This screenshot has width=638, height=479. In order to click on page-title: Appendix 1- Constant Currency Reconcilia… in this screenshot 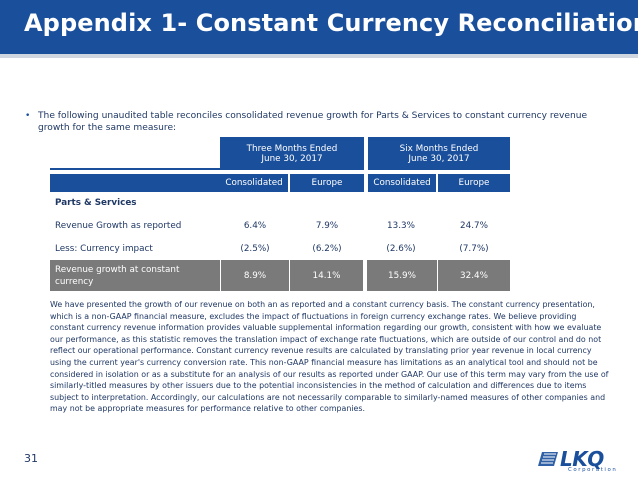, I will do `click(331, 23)`.